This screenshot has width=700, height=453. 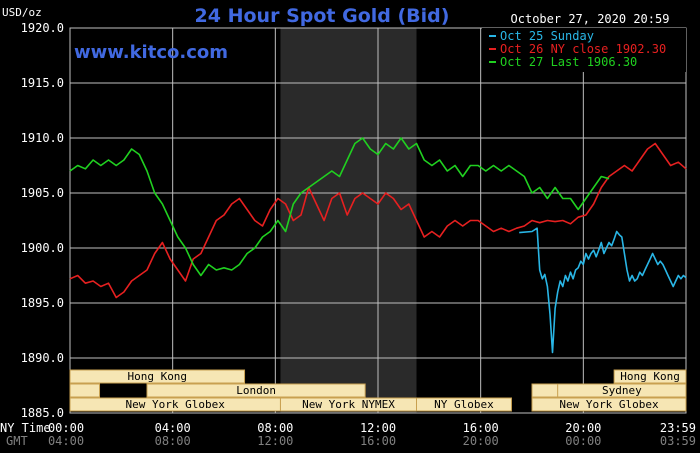 What do you see at coordinates (42, 303) in the screenshot?
I see `y-tick-label: 1895.0` at bounding box center [42, 303].